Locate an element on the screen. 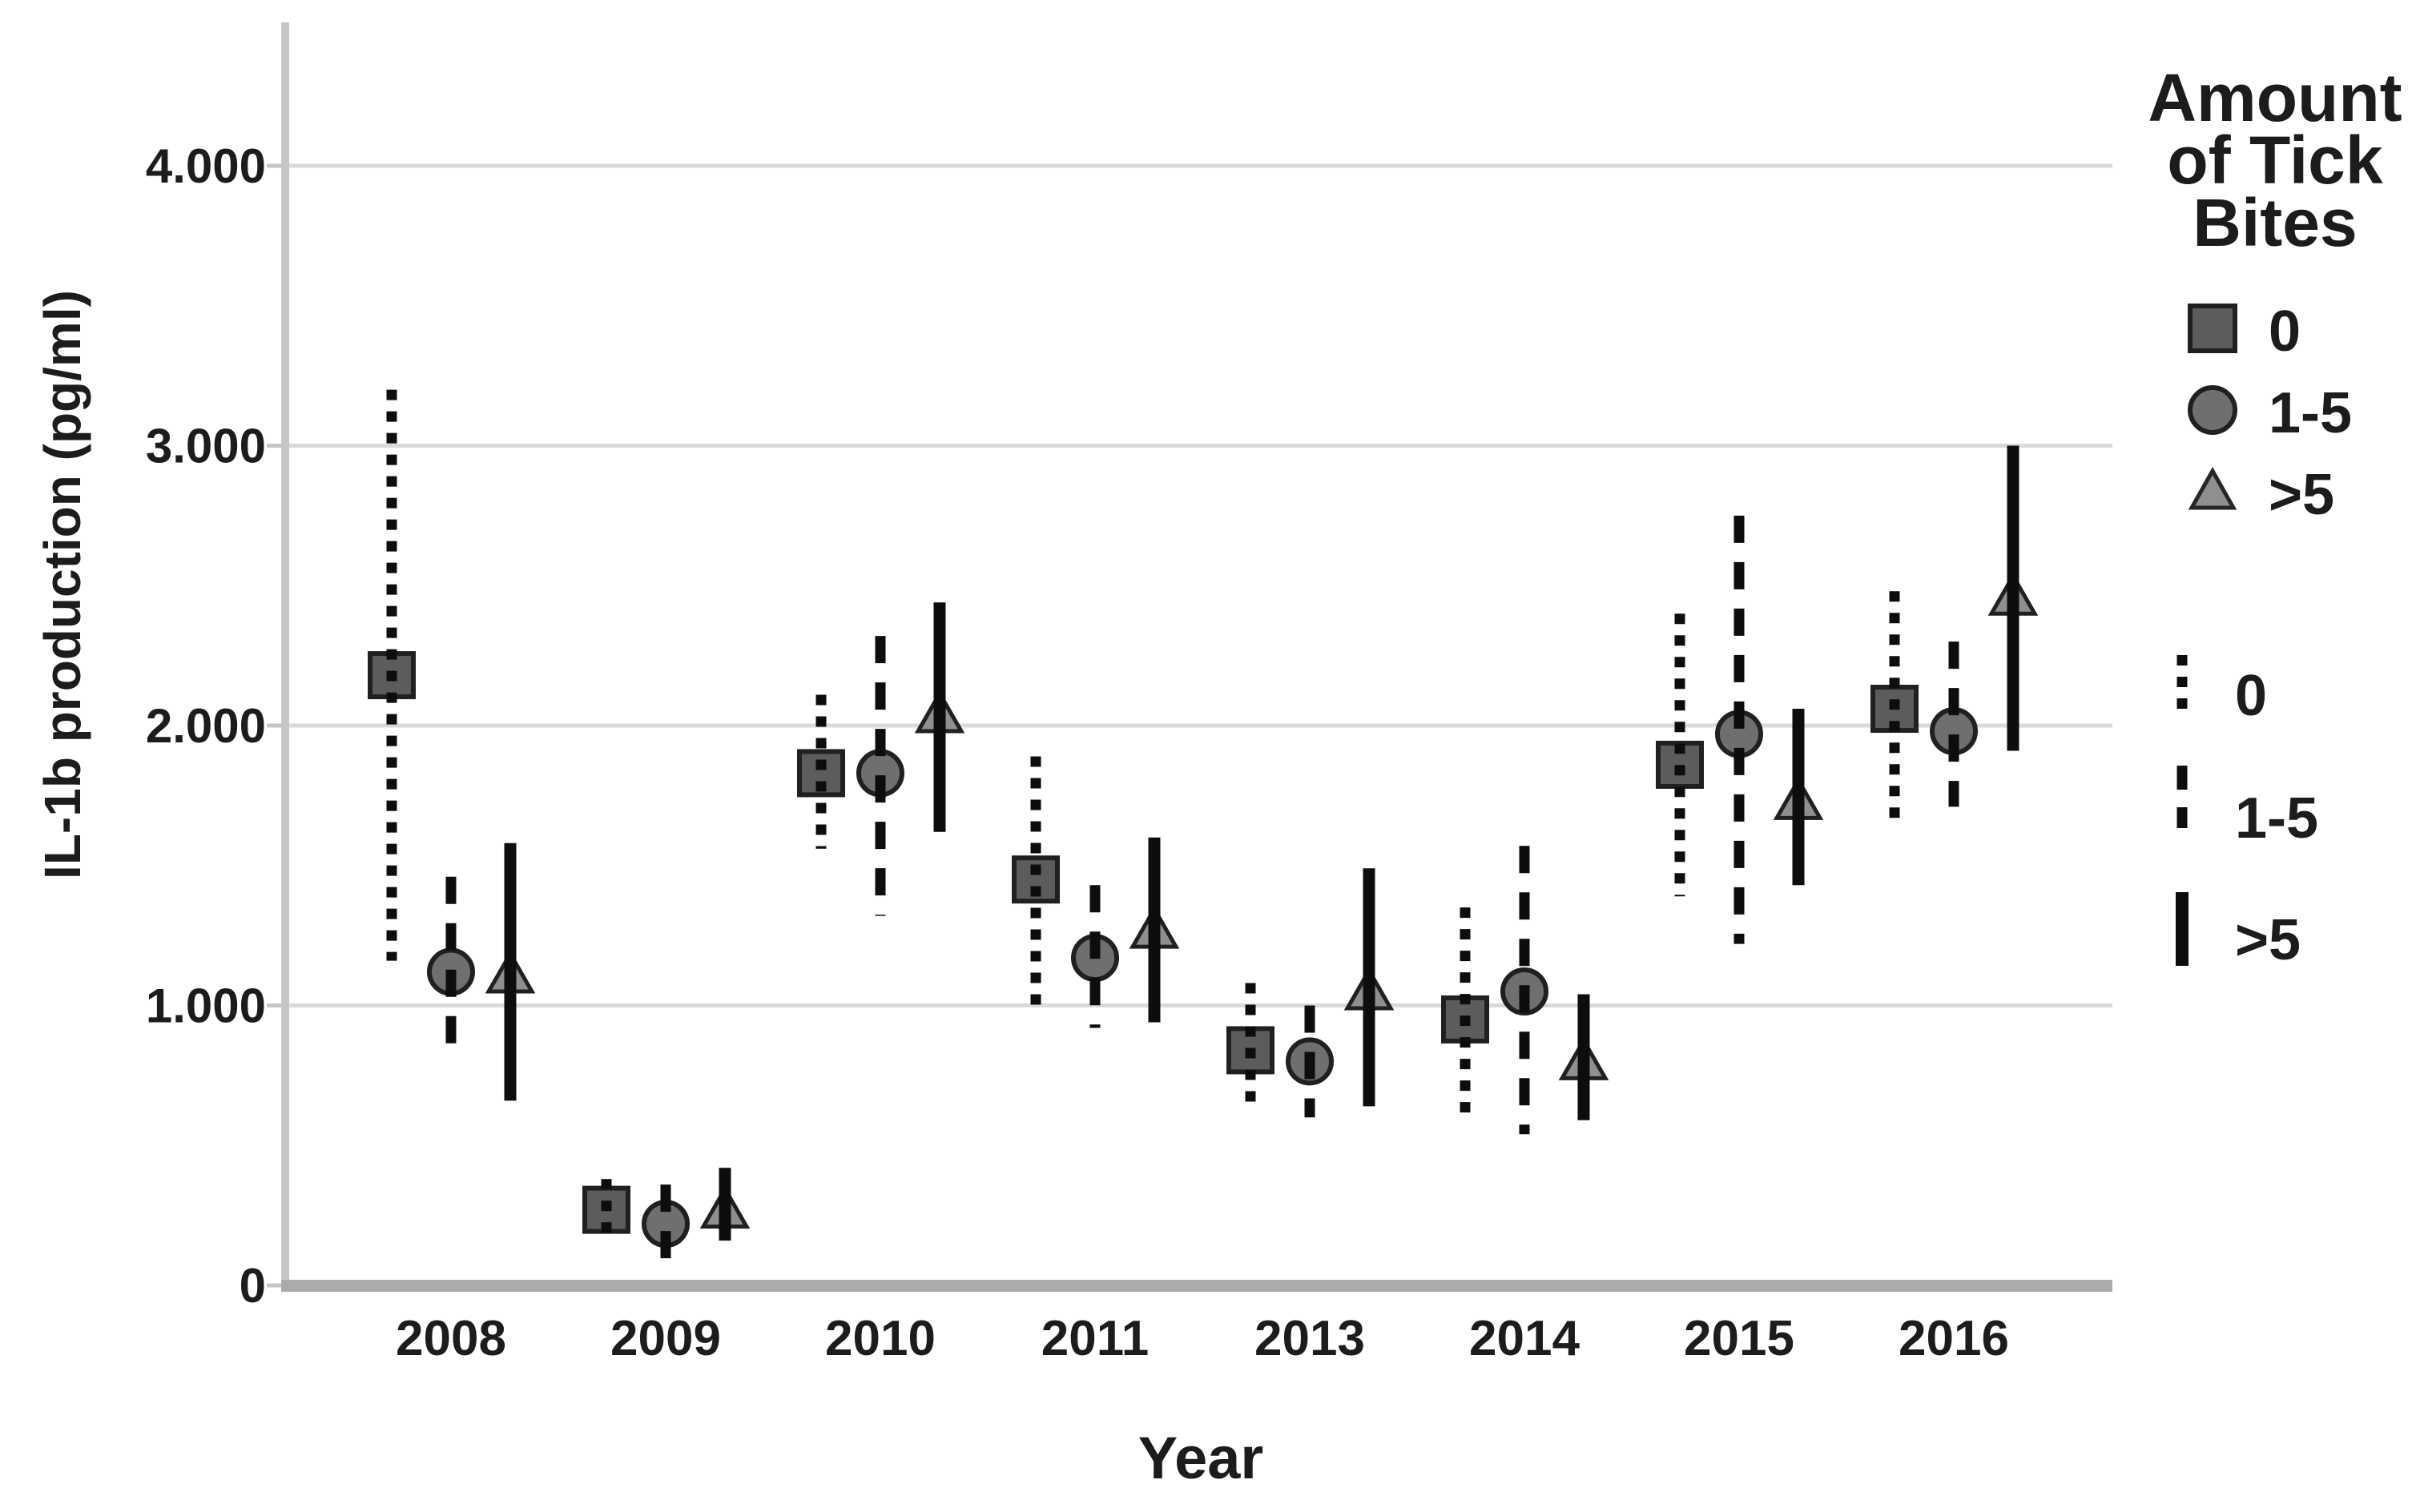  y-axis-title: IL-1b production (pg/ml) is located at coordinates (62, 584).